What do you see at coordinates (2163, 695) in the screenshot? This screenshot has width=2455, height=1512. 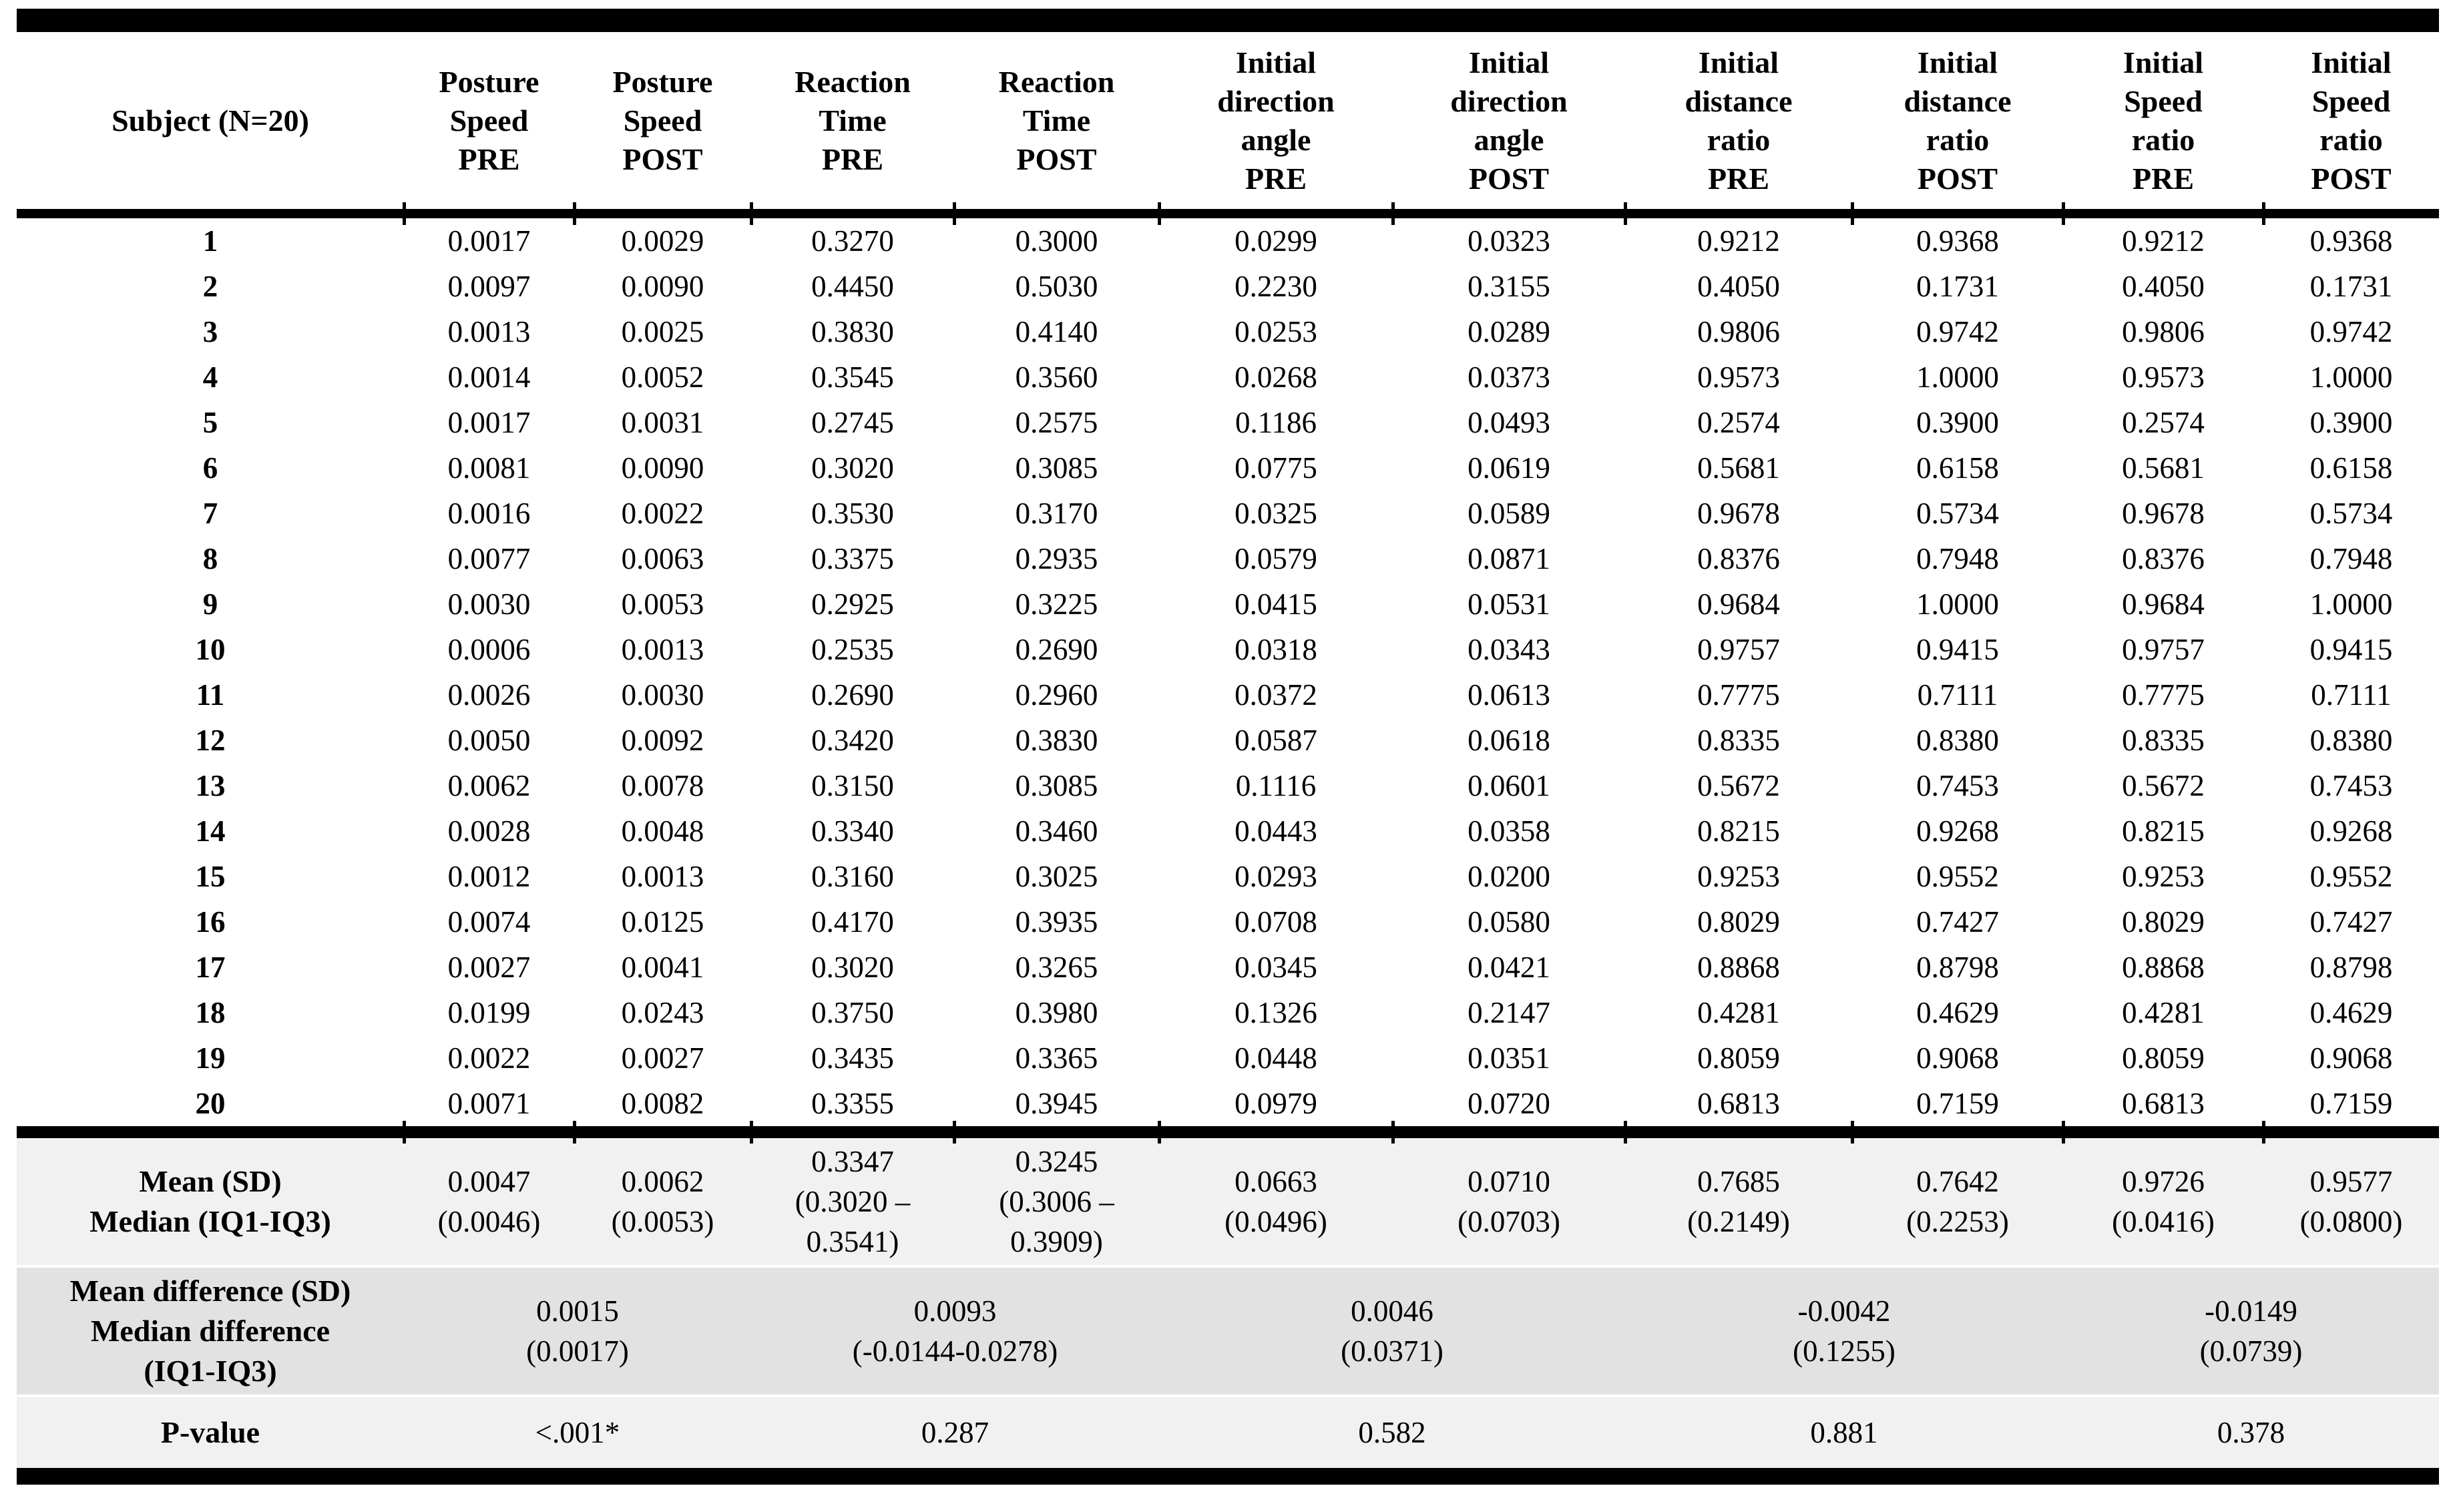 I see `value-cell: 0.7775` at bounding box center [2163, 695].